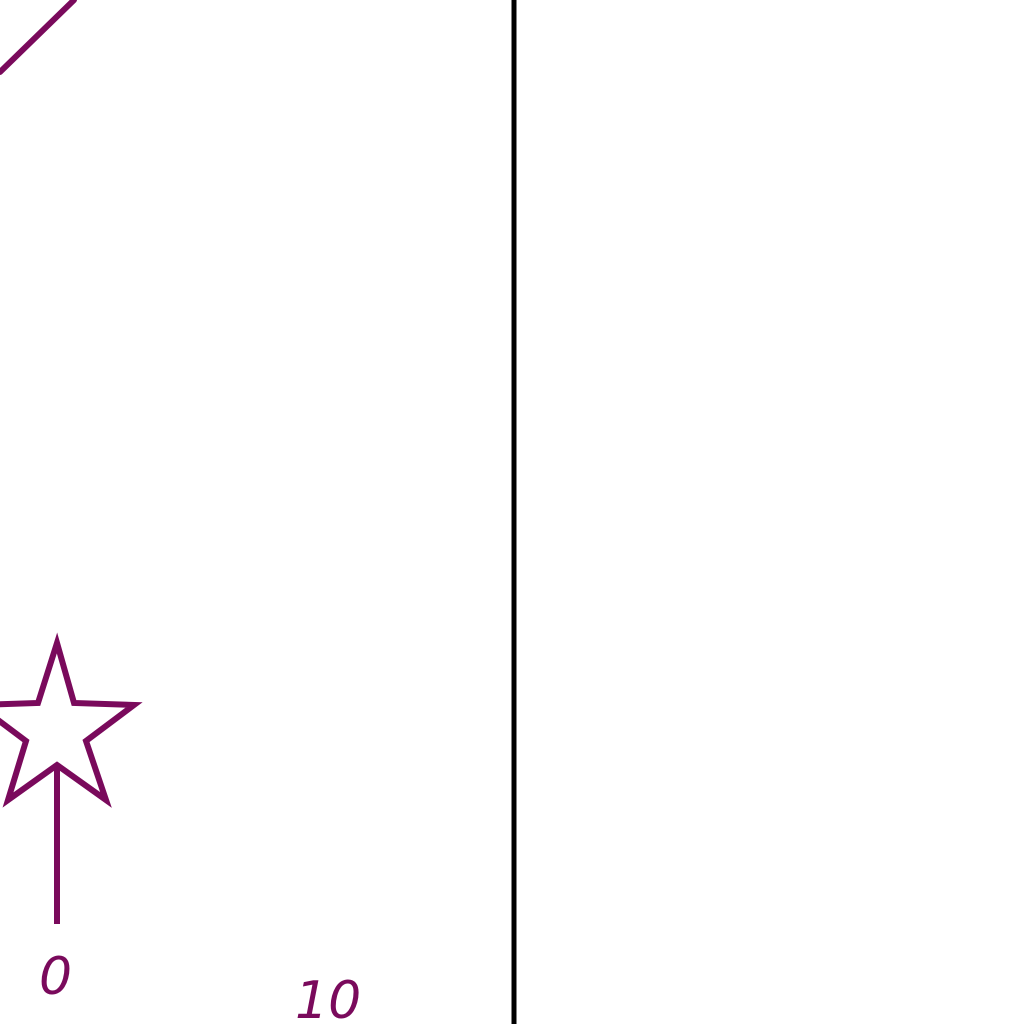  What do you see at coordinates (38, 37) in the screenshot?
I see `diagonal-stroke` at bounding box center [38, 37].